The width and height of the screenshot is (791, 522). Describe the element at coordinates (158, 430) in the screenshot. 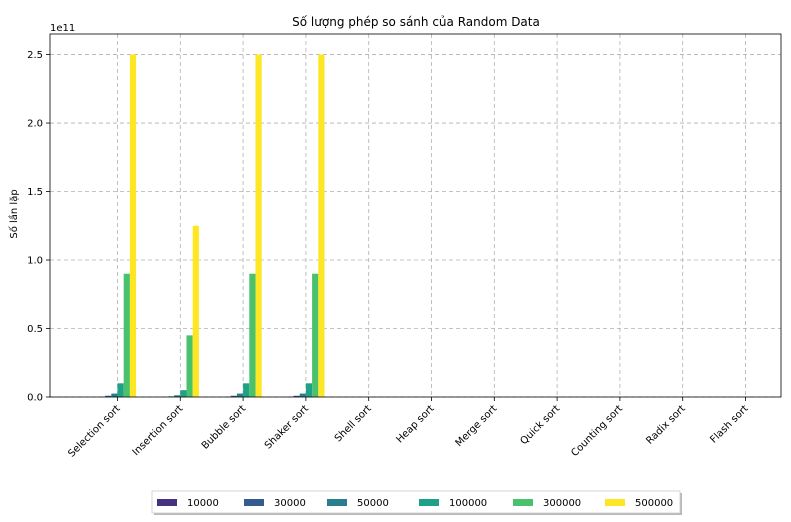

I see `x-tick-label: Insertion sort` at that location.